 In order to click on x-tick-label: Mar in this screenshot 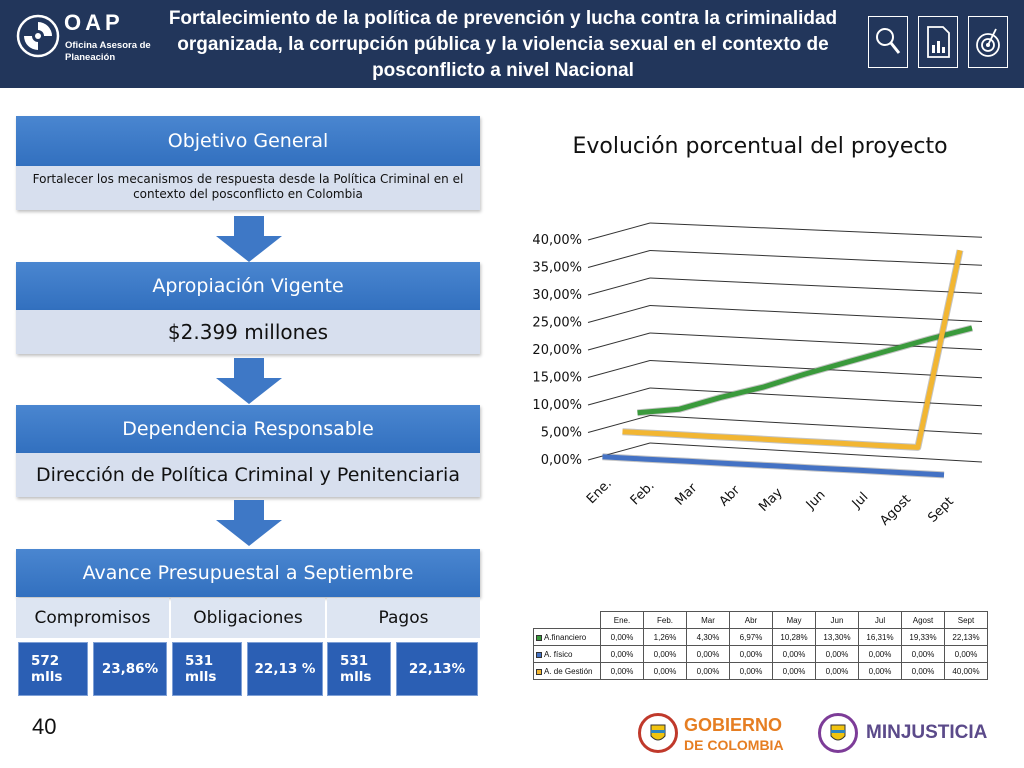, I will do `click(686, 494)`.